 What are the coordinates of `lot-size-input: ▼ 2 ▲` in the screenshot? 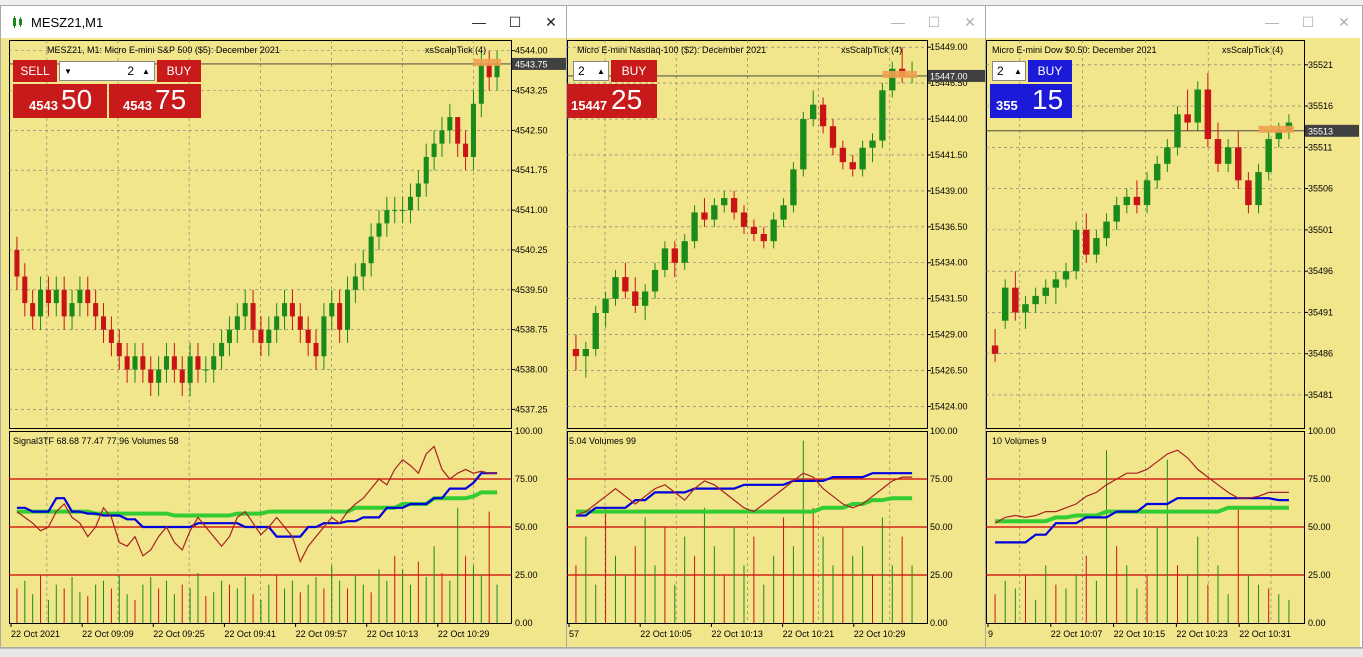 It's located at (107, 71).